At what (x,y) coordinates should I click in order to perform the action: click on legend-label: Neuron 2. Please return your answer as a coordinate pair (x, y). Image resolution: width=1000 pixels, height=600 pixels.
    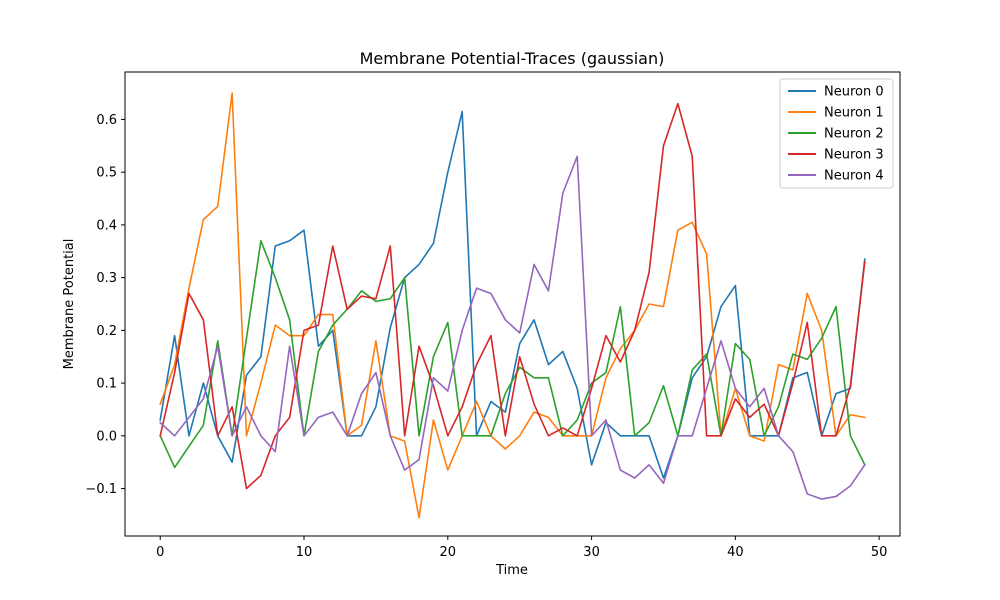
    Looking at the image, I should click on (854, 134).